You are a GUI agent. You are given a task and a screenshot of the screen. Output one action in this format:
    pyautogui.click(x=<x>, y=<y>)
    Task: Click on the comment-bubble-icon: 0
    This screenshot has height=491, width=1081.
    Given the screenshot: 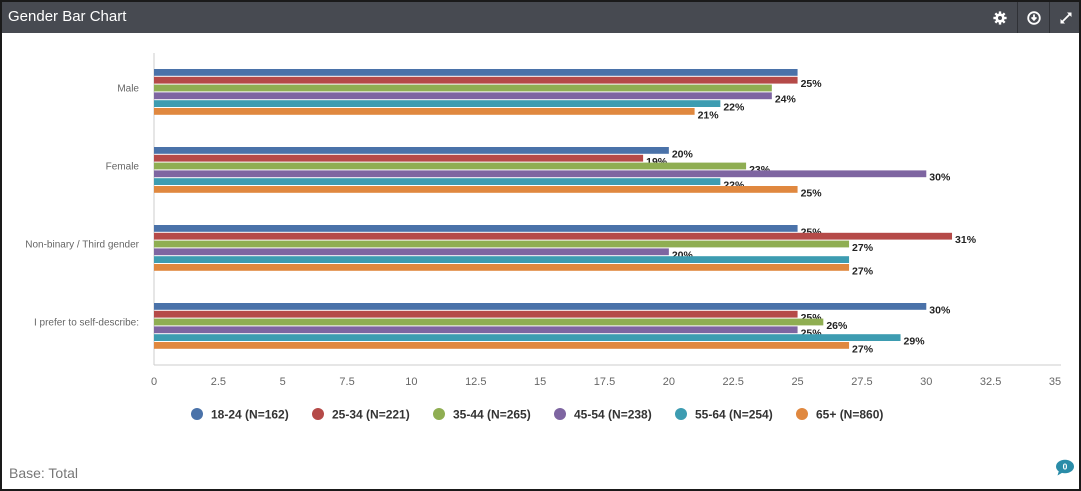 What is the action you would take?
    pyautogui.click(x=1065, y=467)
    